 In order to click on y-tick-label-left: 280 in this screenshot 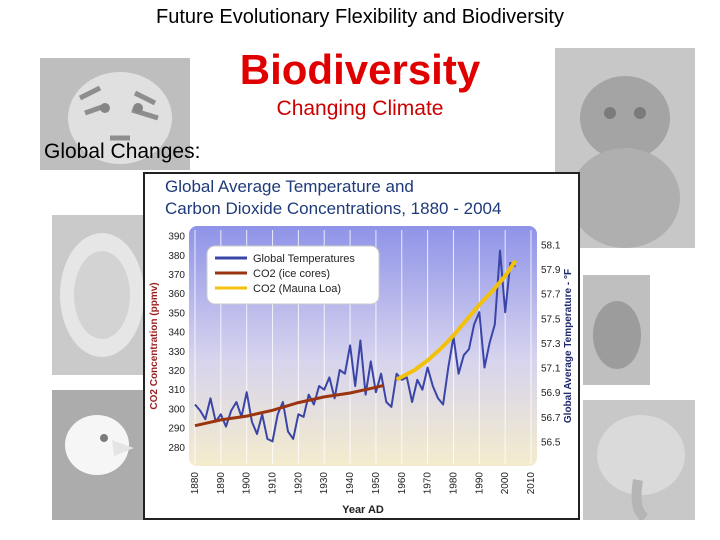, I will do `click(176, 448)`.